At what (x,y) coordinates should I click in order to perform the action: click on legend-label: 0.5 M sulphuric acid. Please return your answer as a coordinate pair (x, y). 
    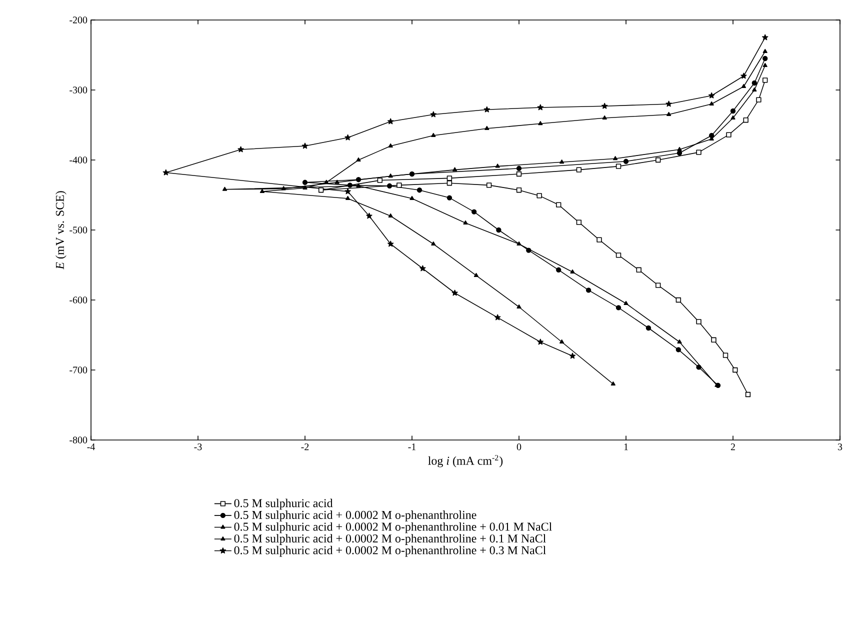
    Looking at the image, I should click on (283, 504).